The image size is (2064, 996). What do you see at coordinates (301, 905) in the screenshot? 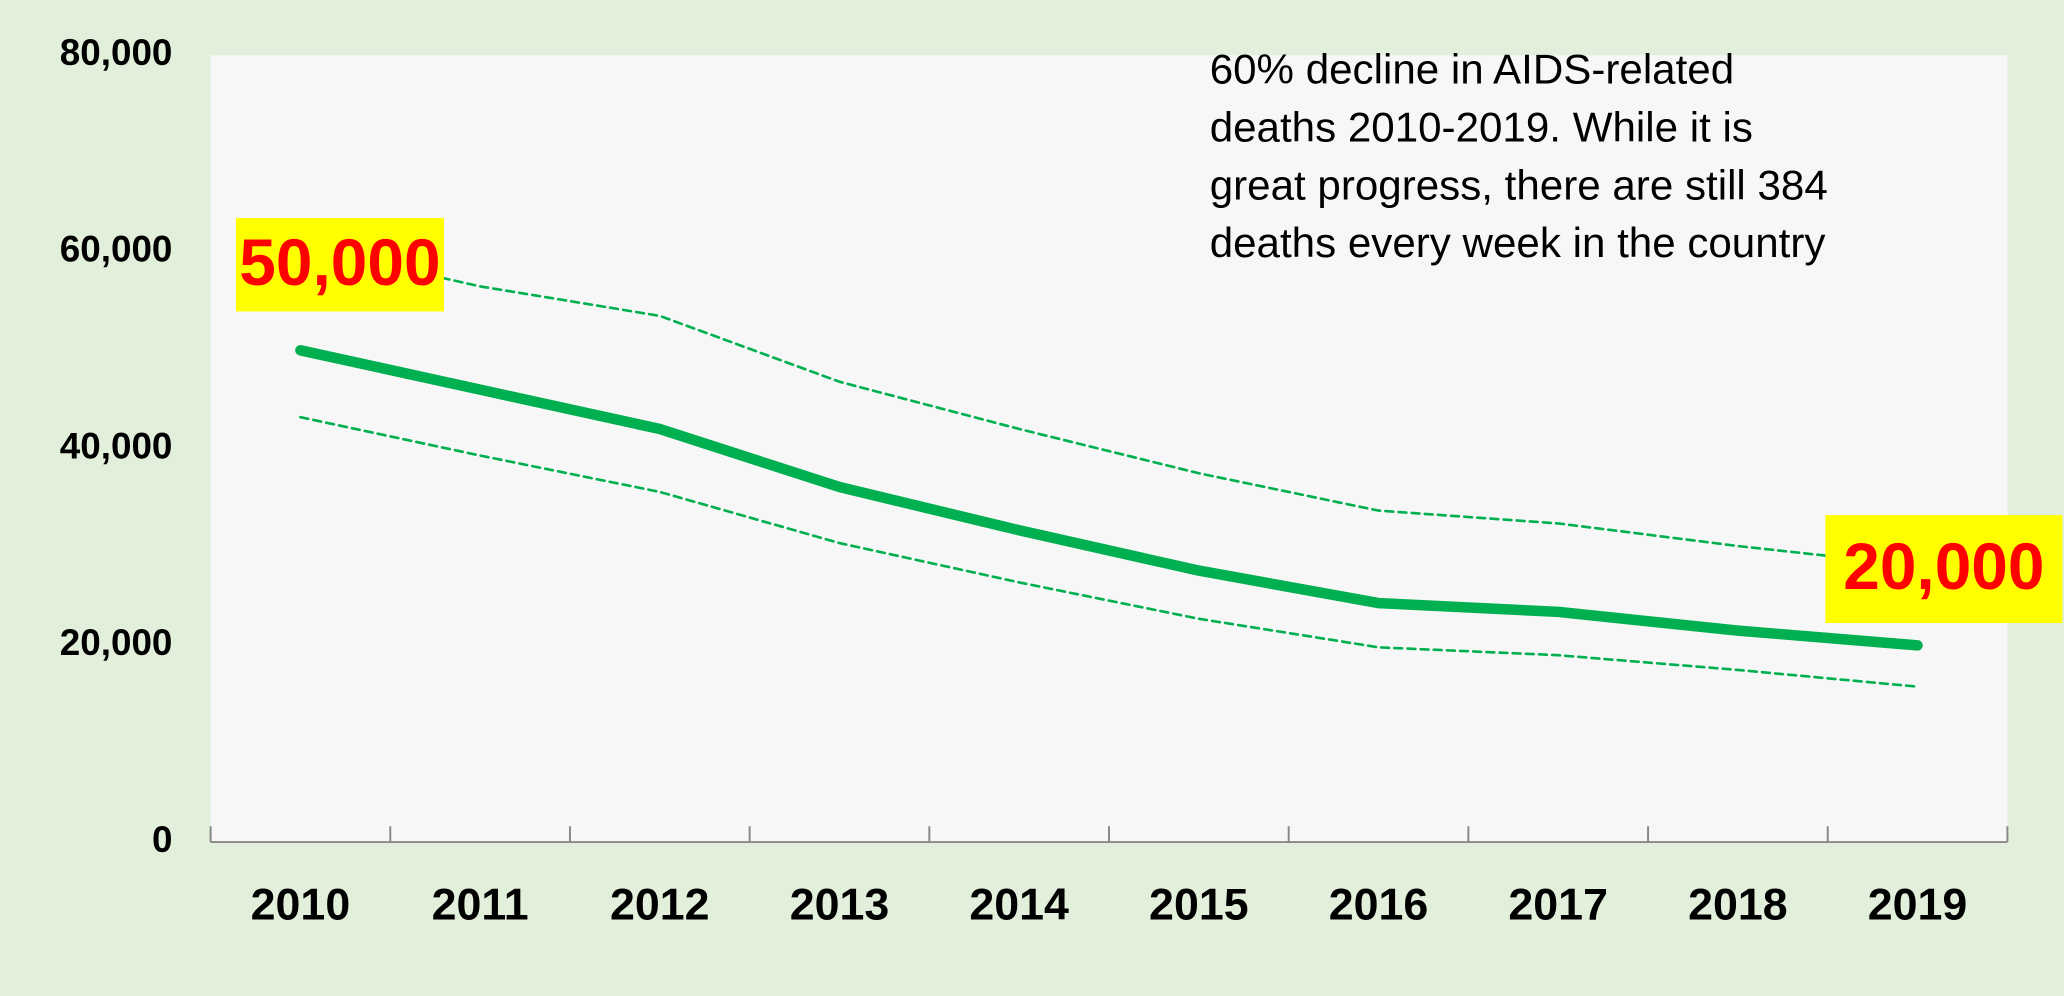
I see `x-tick-label: 2010` at bounding box center [301, 905].